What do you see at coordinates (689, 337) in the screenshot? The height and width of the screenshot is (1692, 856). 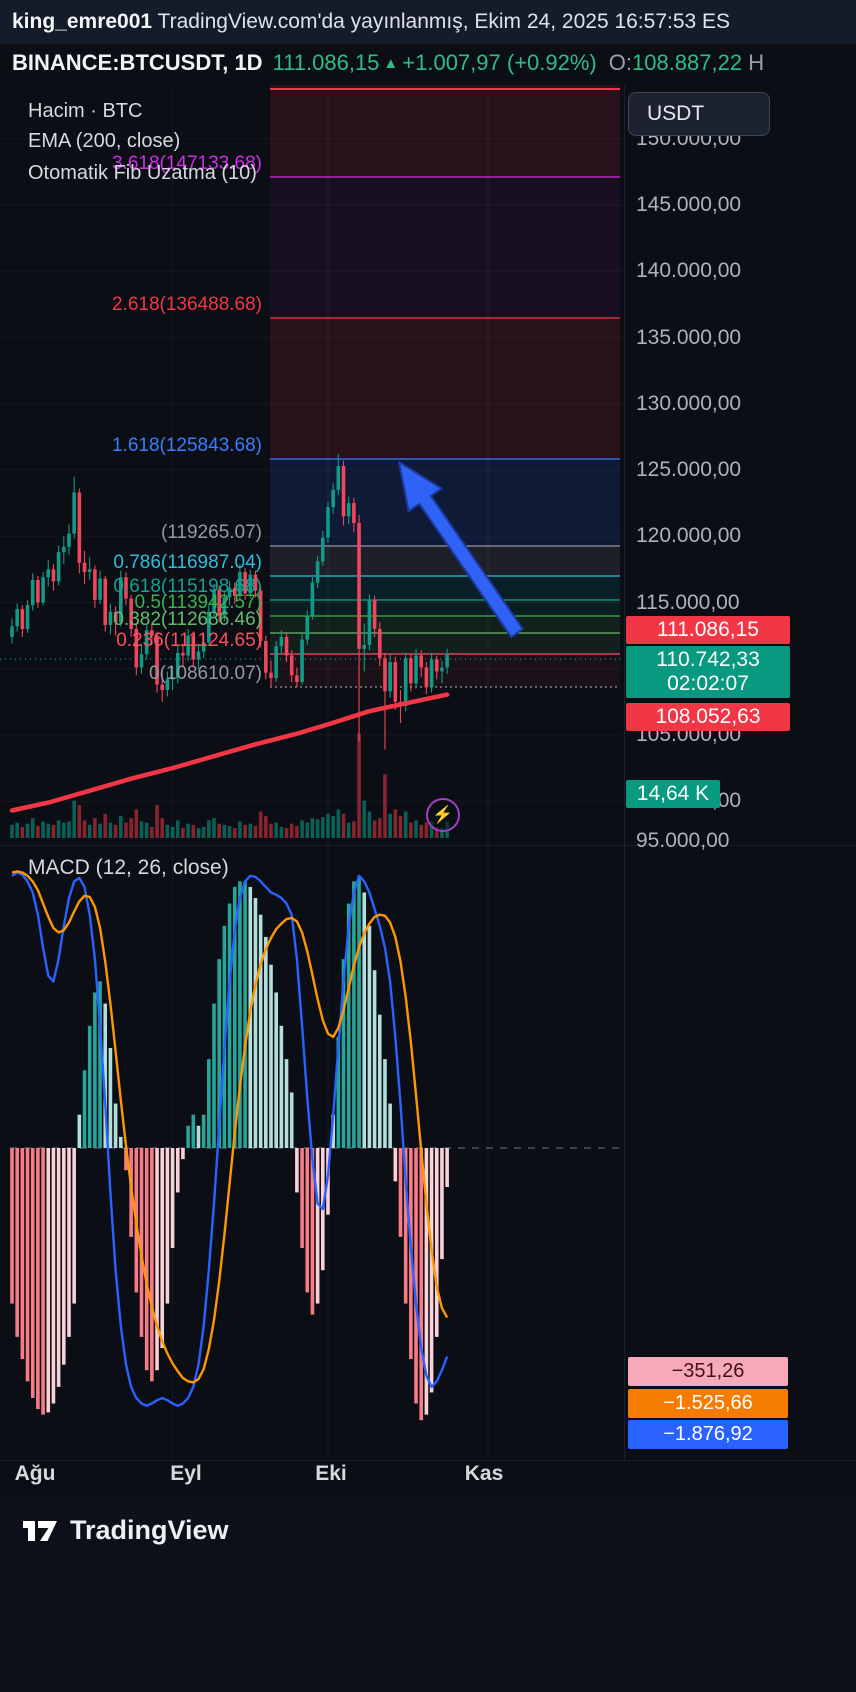 I see `price-axis-label: 135.000,00` at bounding box center [689, 337].